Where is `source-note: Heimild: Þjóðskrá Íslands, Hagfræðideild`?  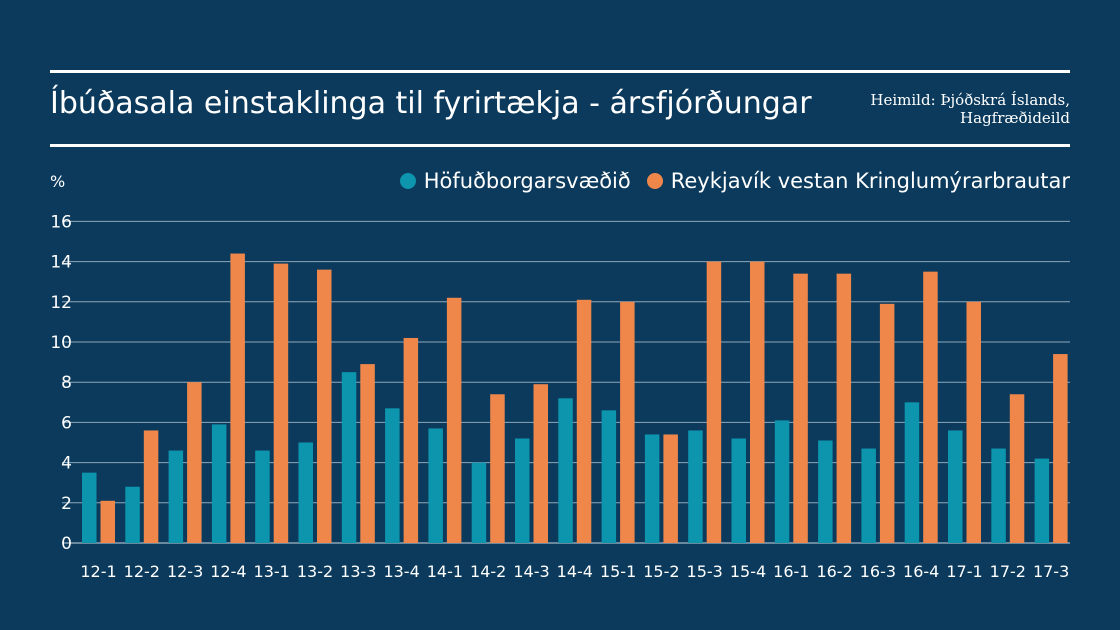
source-note: Heimild: Þjóðskrá Íslands, Hagfræðideild is located at coordinates (940, 109).